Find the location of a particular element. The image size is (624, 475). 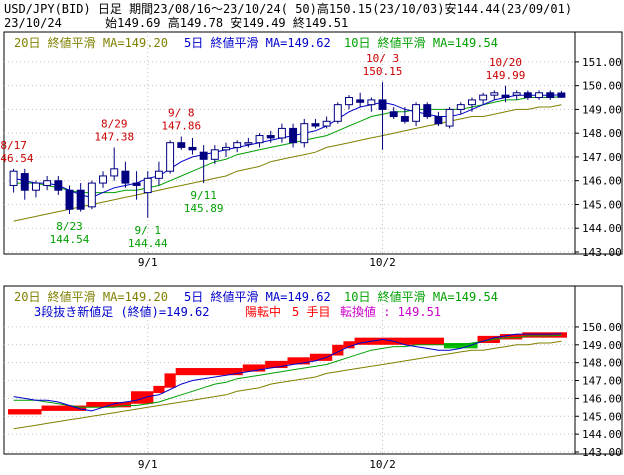

bottom-ma5-line is located at coordinates (287, 372).